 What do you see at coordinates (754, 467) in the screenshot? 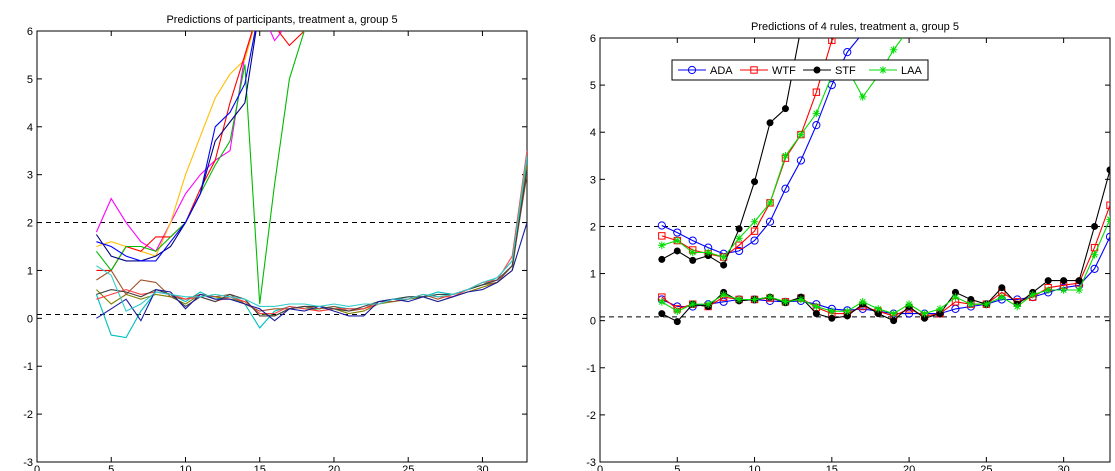
I see `x-tick-label: 10` at bounding box center [754, 467].